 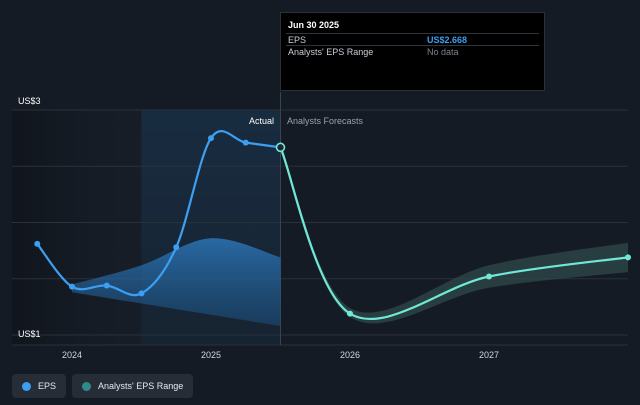 What do you see at coordinates (211, 355) in the screenshot?
I see `x-tick-2025: 2025` at bounding box center [211, 355].